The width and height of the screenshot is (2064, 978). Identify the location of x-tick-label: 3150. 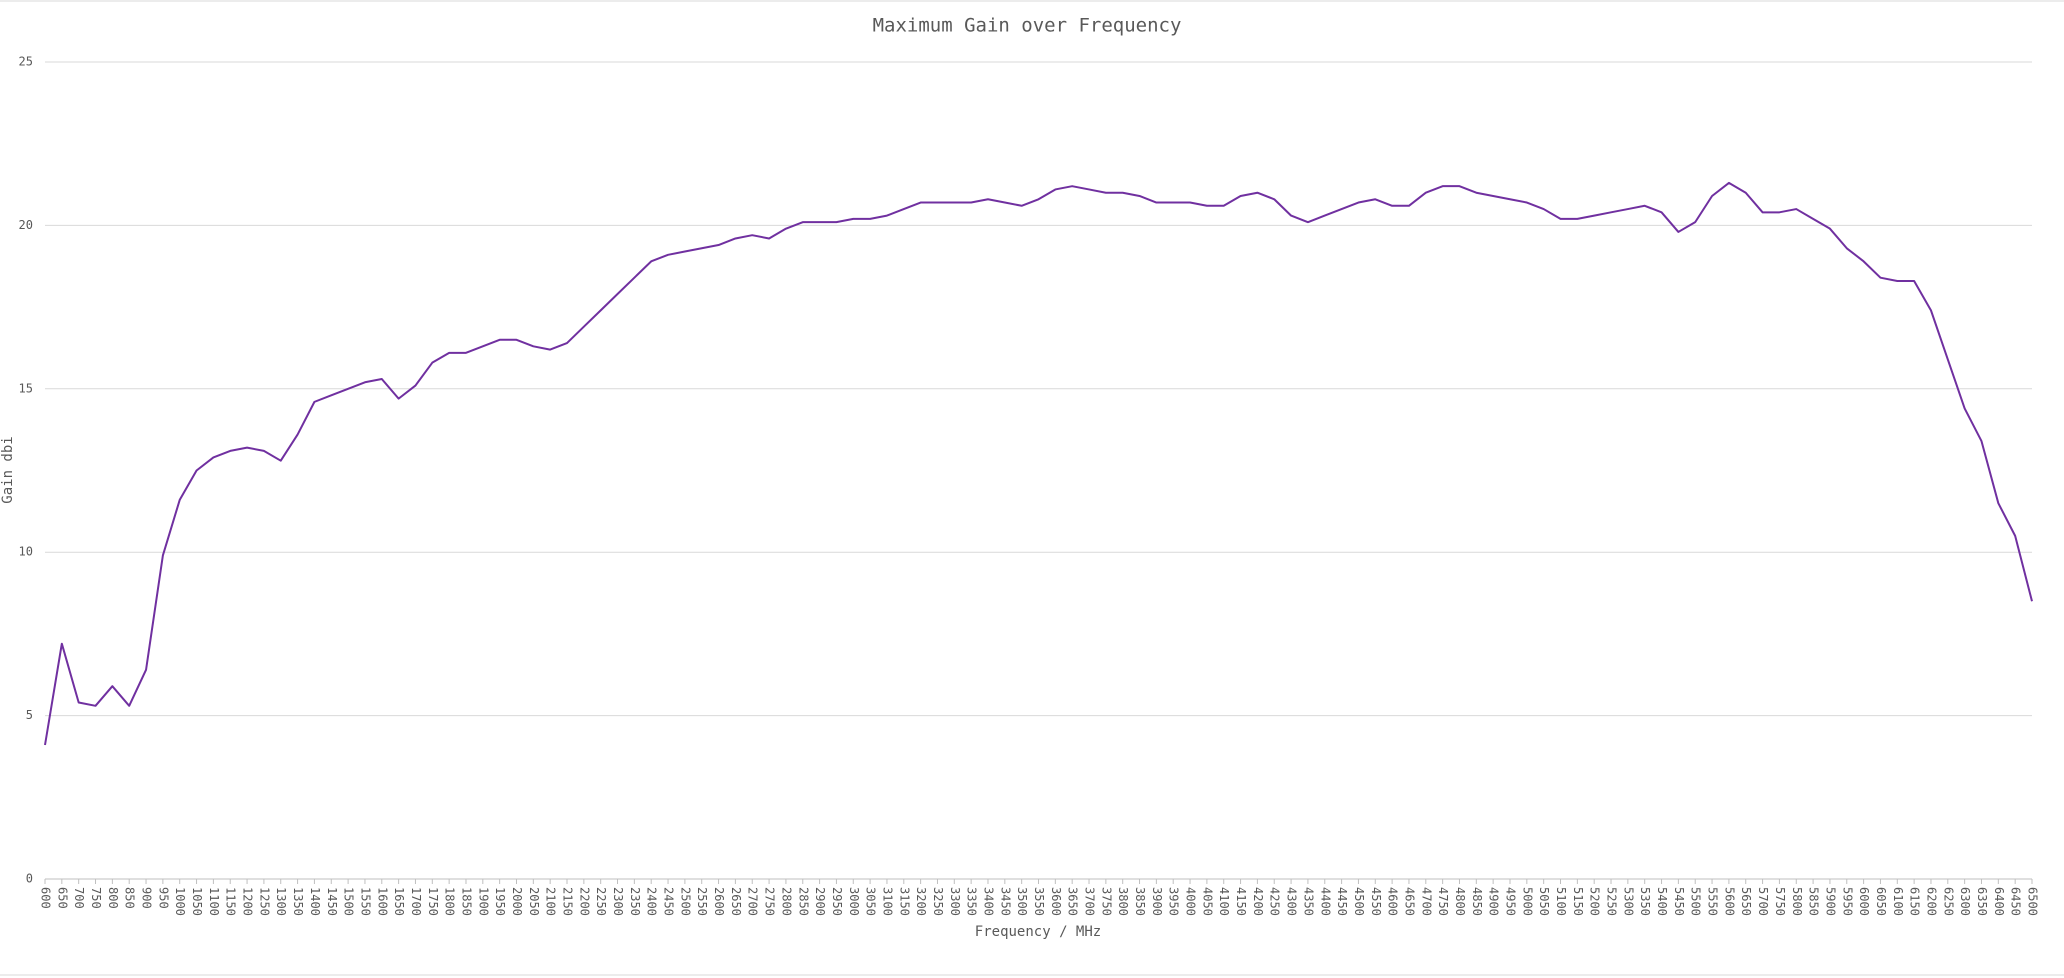
(904, 901).